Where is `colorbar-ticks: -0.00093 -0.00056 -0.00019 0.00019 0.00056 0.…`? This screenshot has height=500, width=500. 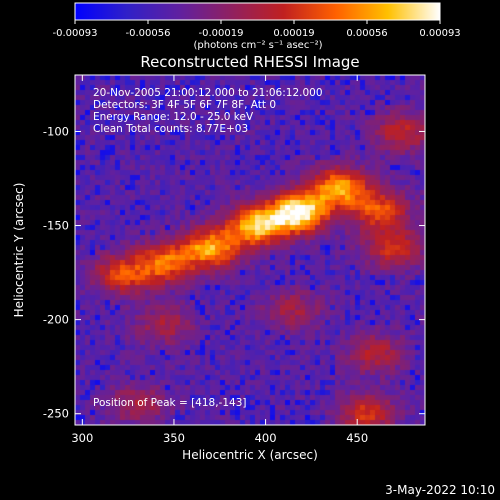
colorbar-ticks: -0.00093 -0.00056 -0.00019 0.00019 0.00056 0.… is located at coordinates (257, 29).